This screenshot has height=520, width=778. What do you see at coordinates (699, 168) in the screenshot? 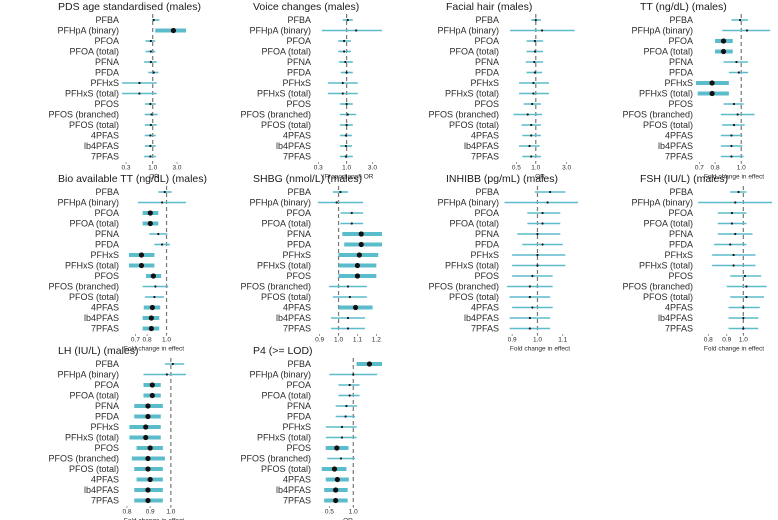
I see `axis-tick-label: 0.7` at bounding box center [699, 168].